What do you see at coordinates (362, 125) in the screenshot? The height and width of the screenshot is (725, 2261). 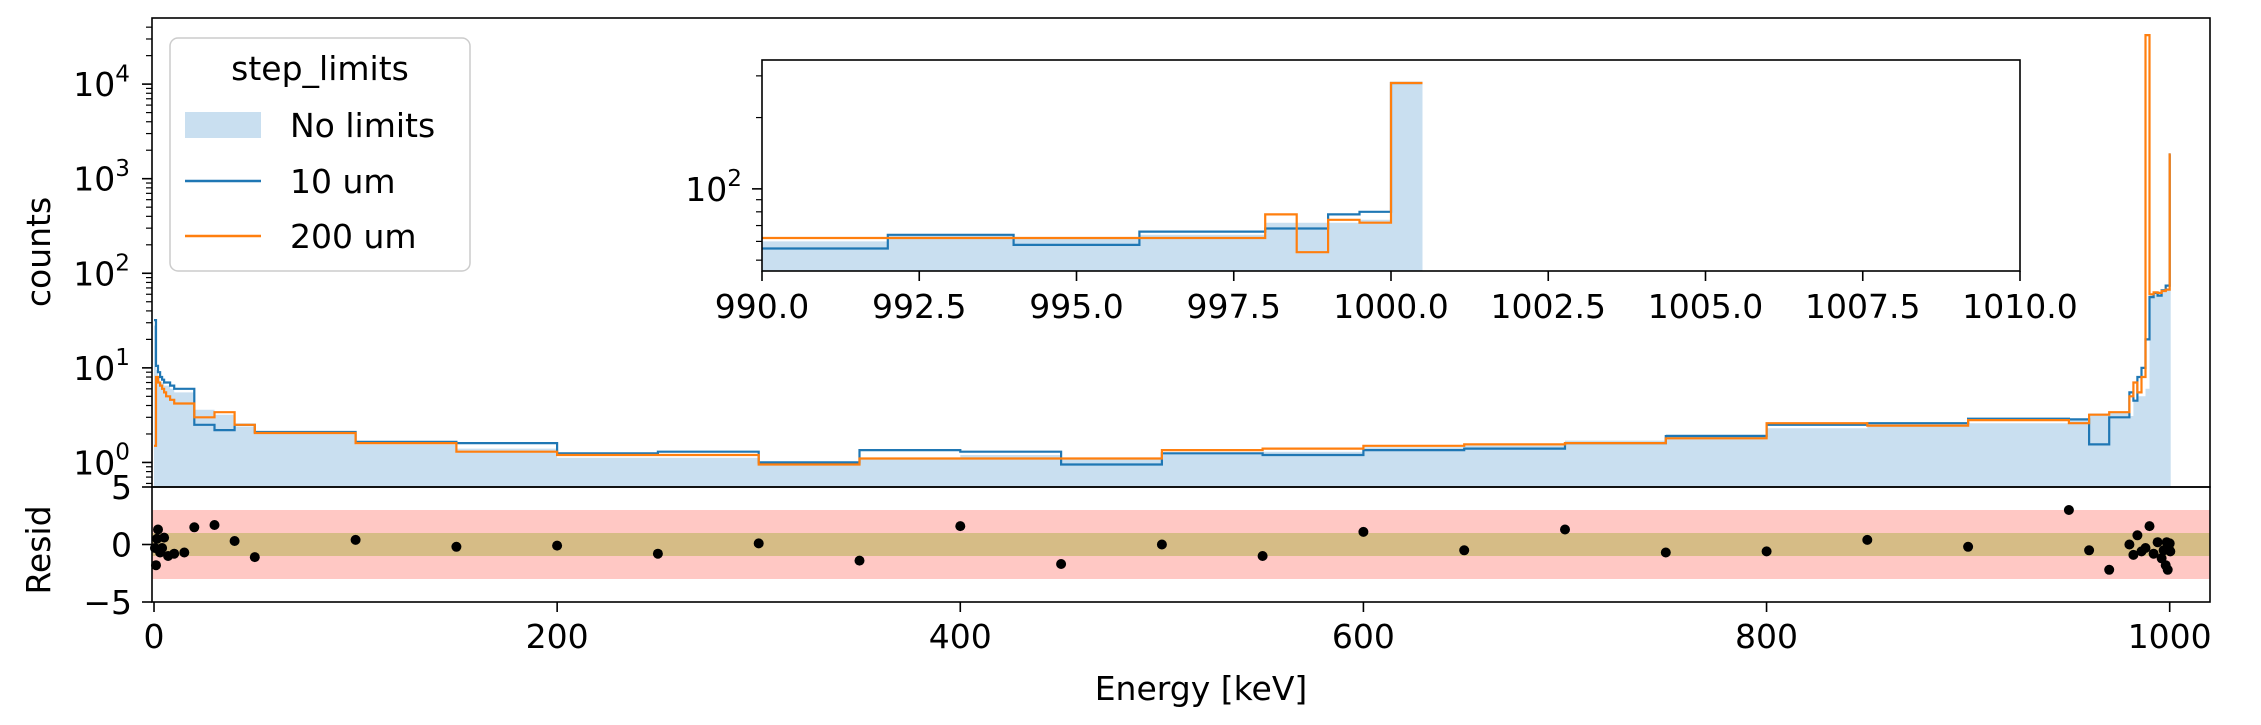 I see `legend-no-limits-label: No limits` at bounding box center [362, 125].